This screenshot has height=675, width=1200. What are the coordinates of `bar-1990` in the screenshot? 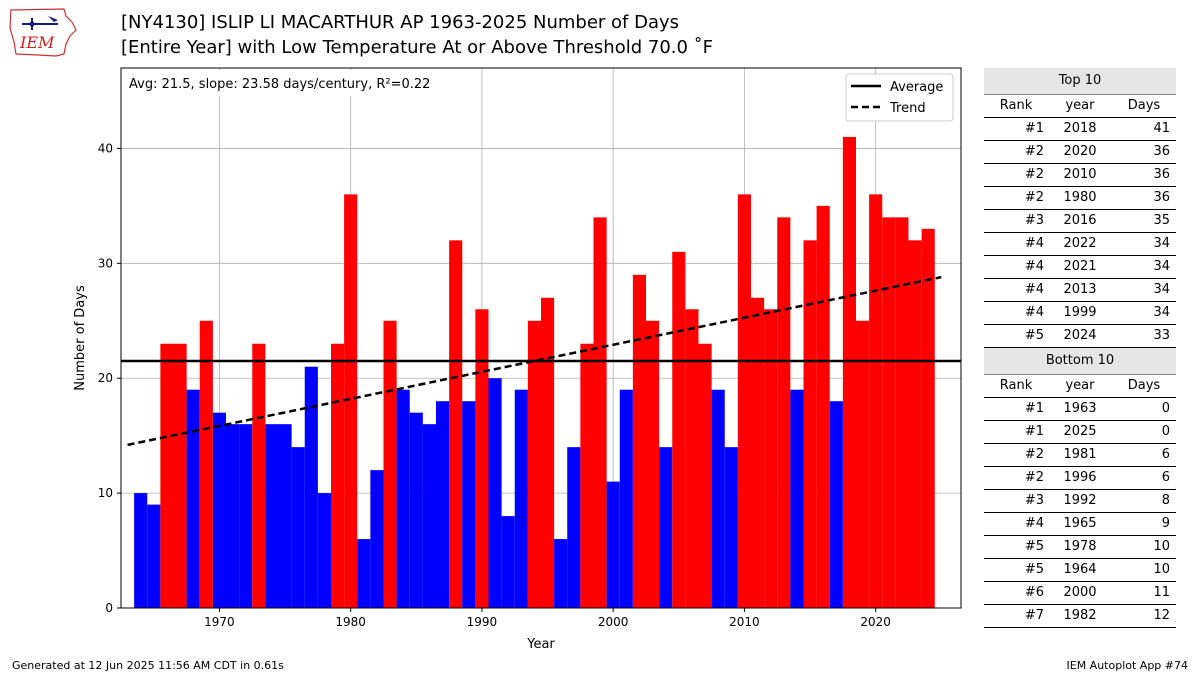 It's located at (482, 458).